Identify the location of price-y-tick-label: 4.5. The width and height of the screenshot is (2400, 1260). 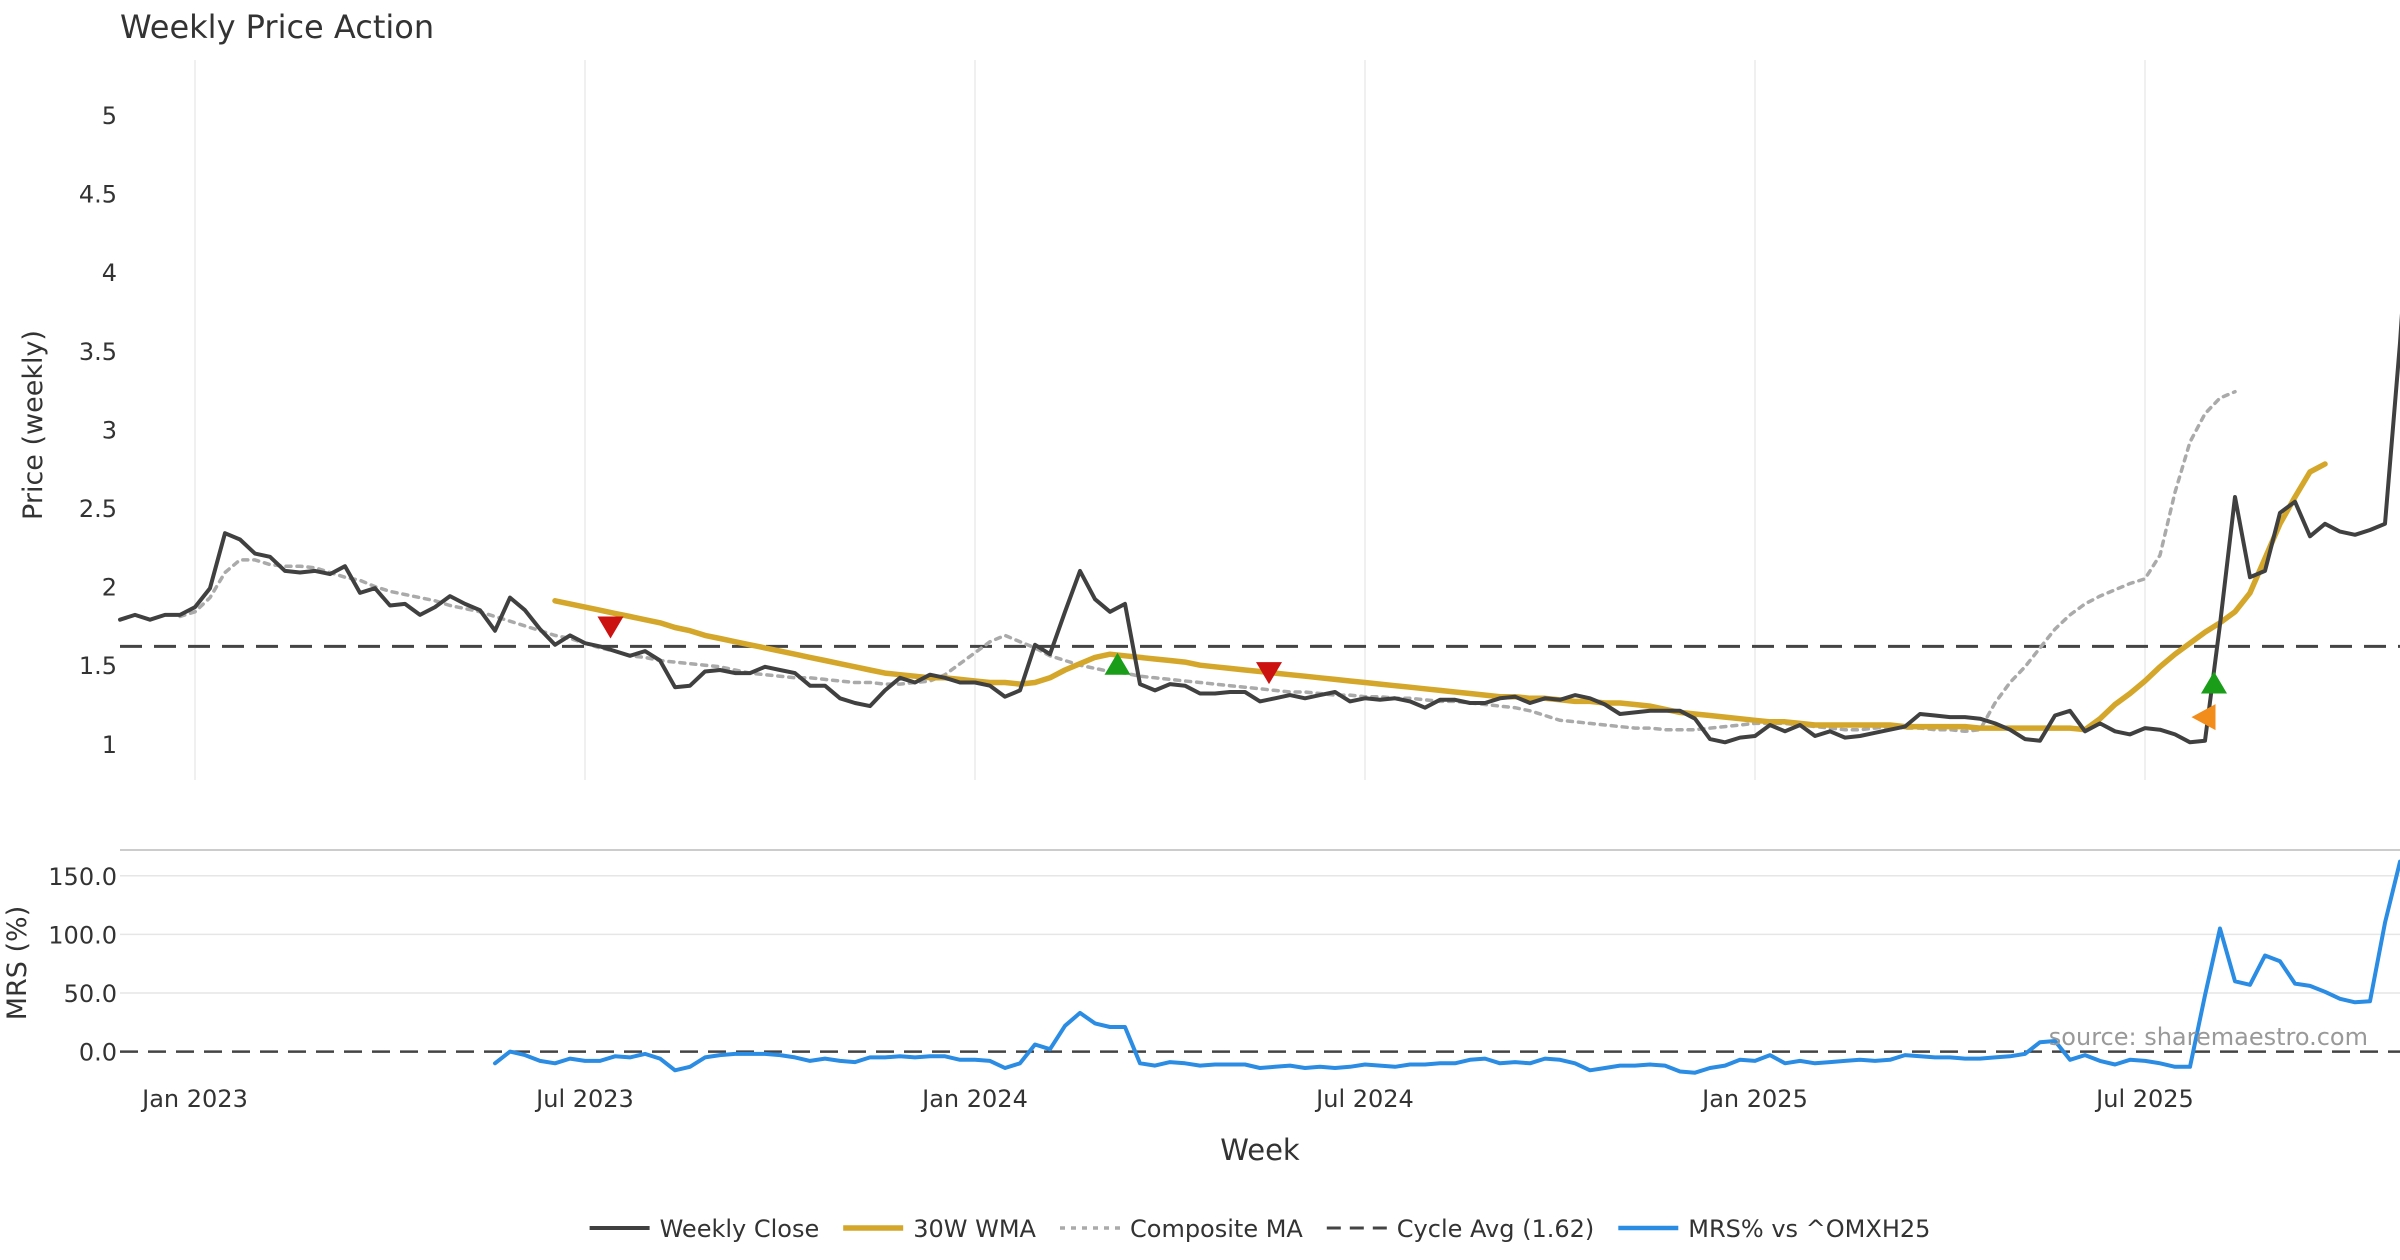
(98, 195).